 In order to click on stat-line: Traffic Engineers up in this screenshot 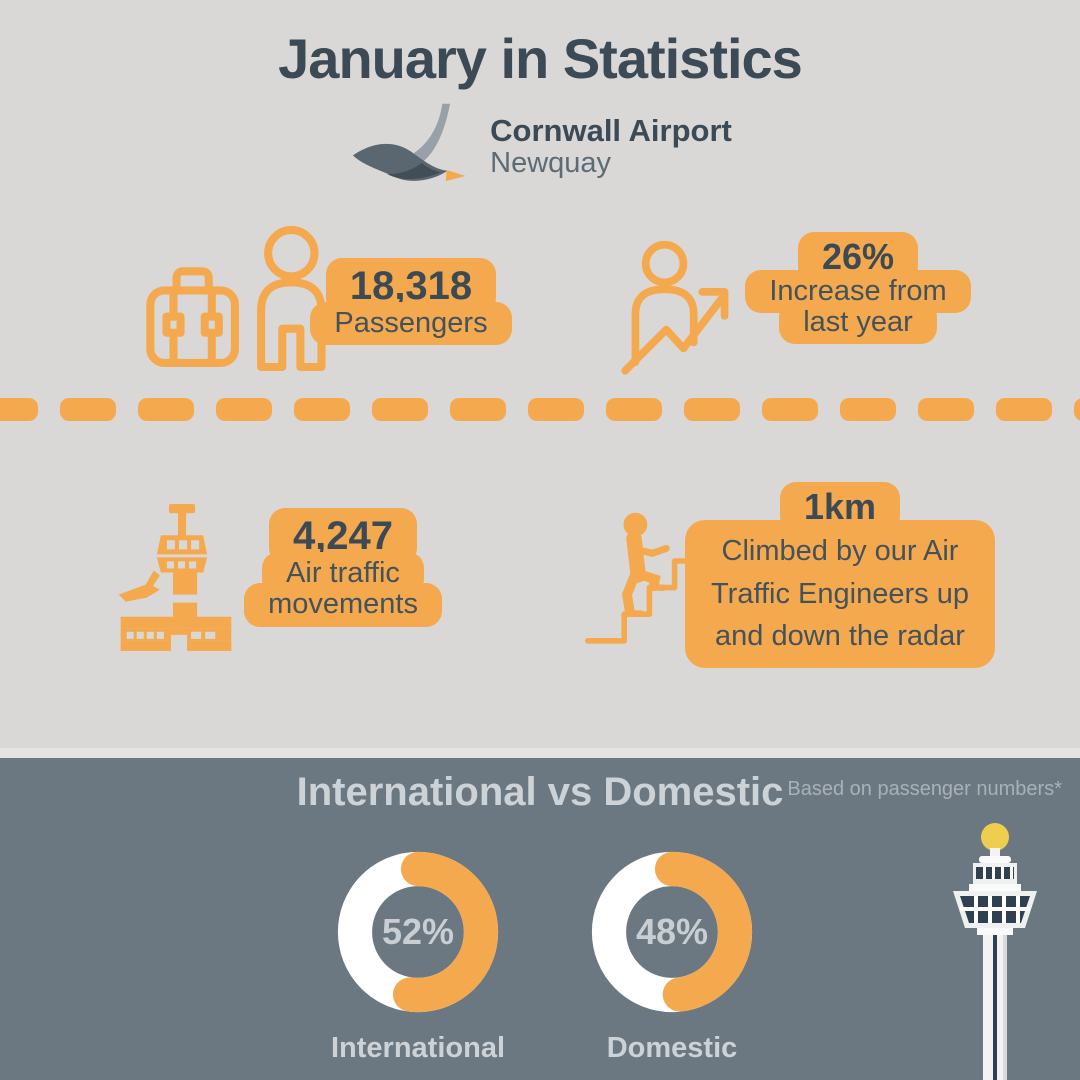, I will do `click(840, 593)`.